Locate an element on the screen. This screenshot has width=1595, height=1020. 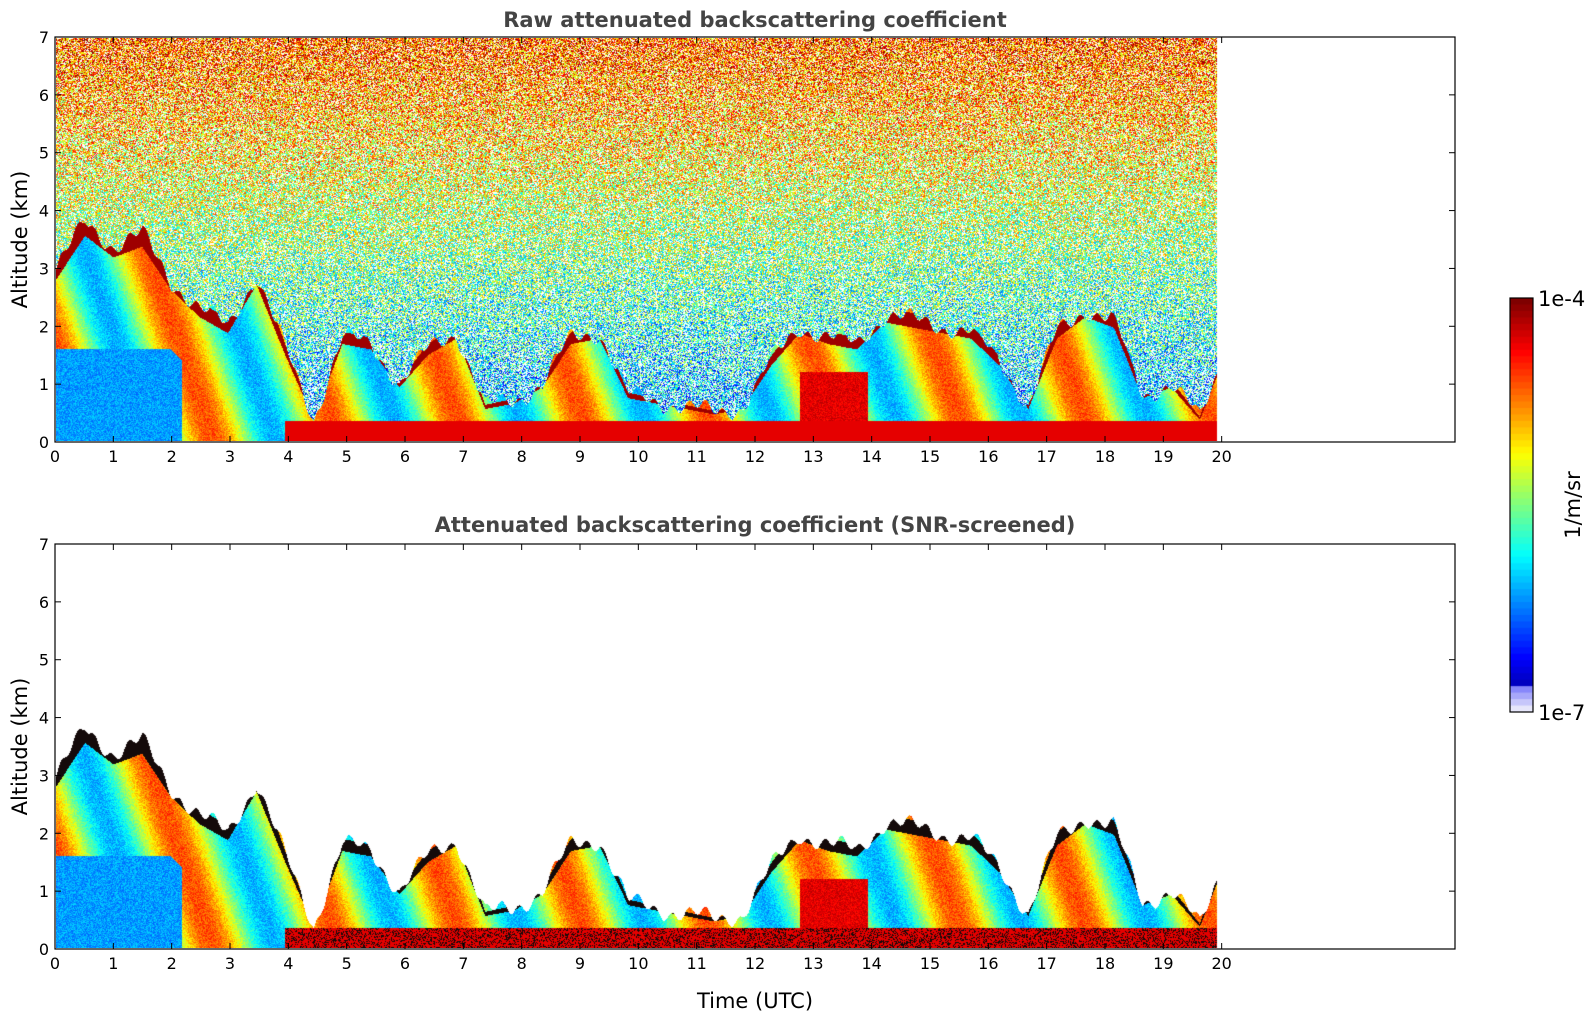
top-x-tick-label: 17 is located at coordinates (1046, 456).